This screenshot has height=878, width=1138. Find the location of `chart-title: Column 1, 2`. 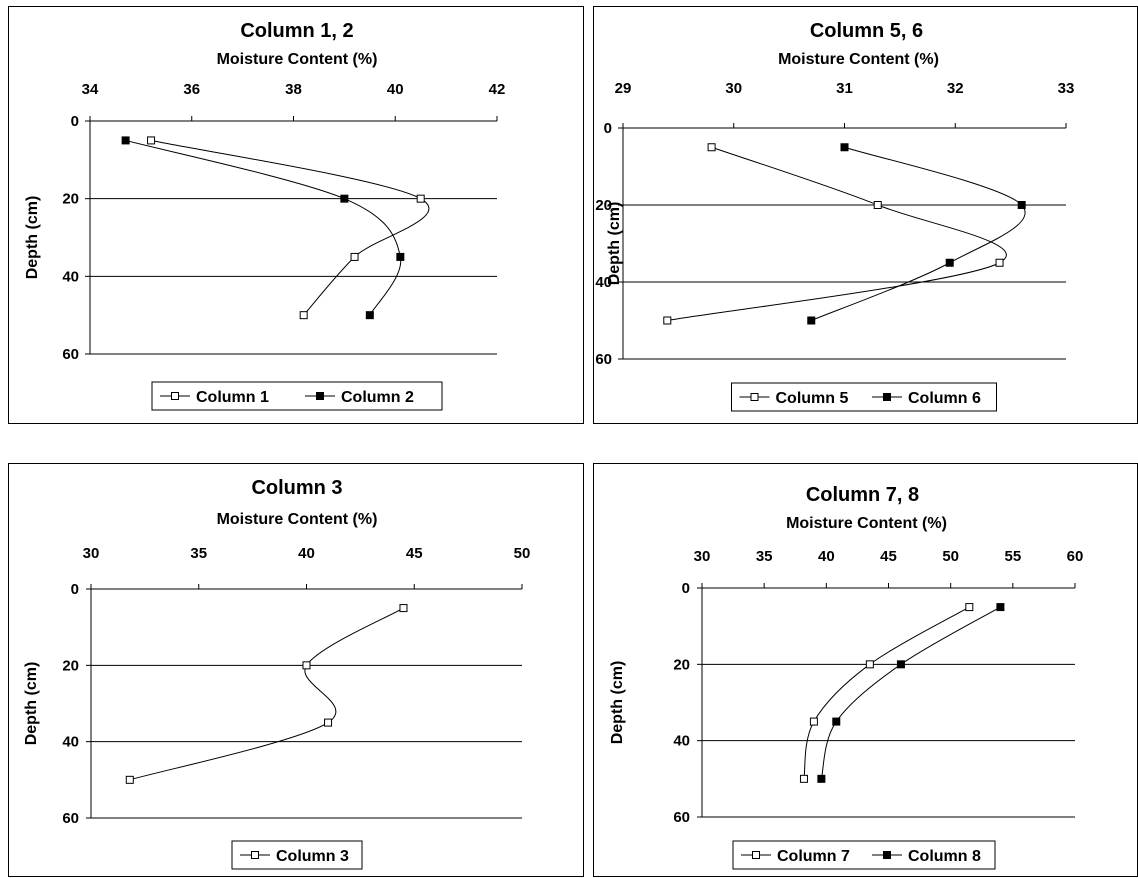

chart-title: Column 1, 2 is located at coordinates (296, 31).